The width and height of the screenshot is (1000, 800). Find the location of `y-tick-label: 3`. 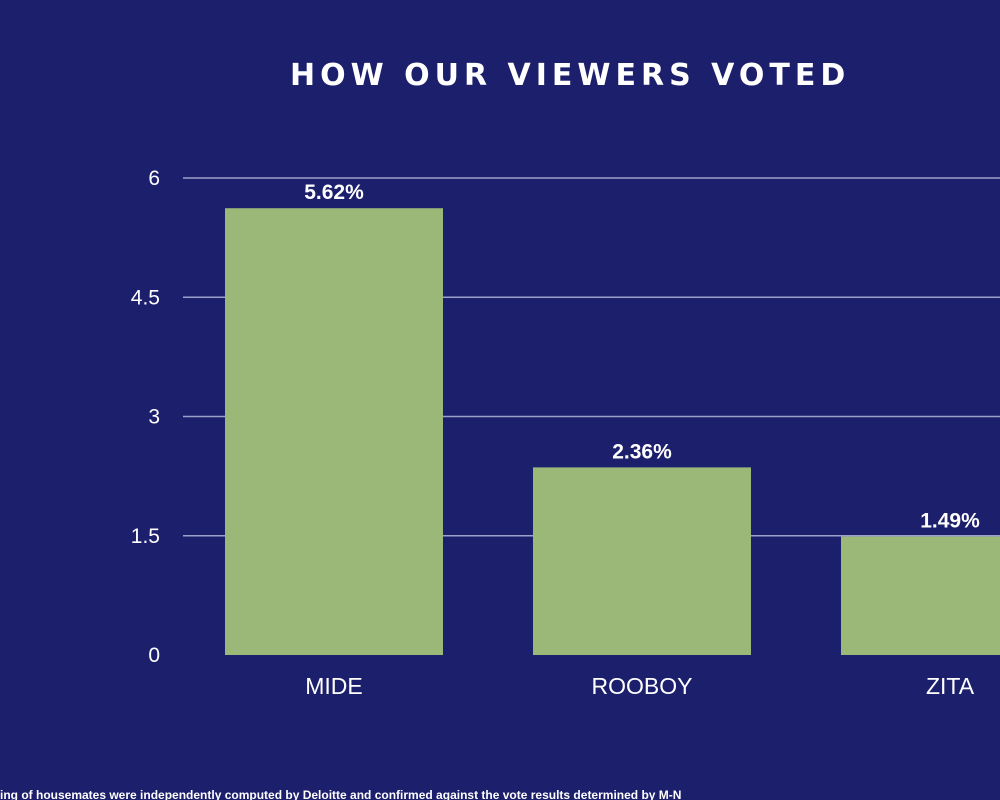

y-tick-label: 3 is located at coordinates (154, 417).